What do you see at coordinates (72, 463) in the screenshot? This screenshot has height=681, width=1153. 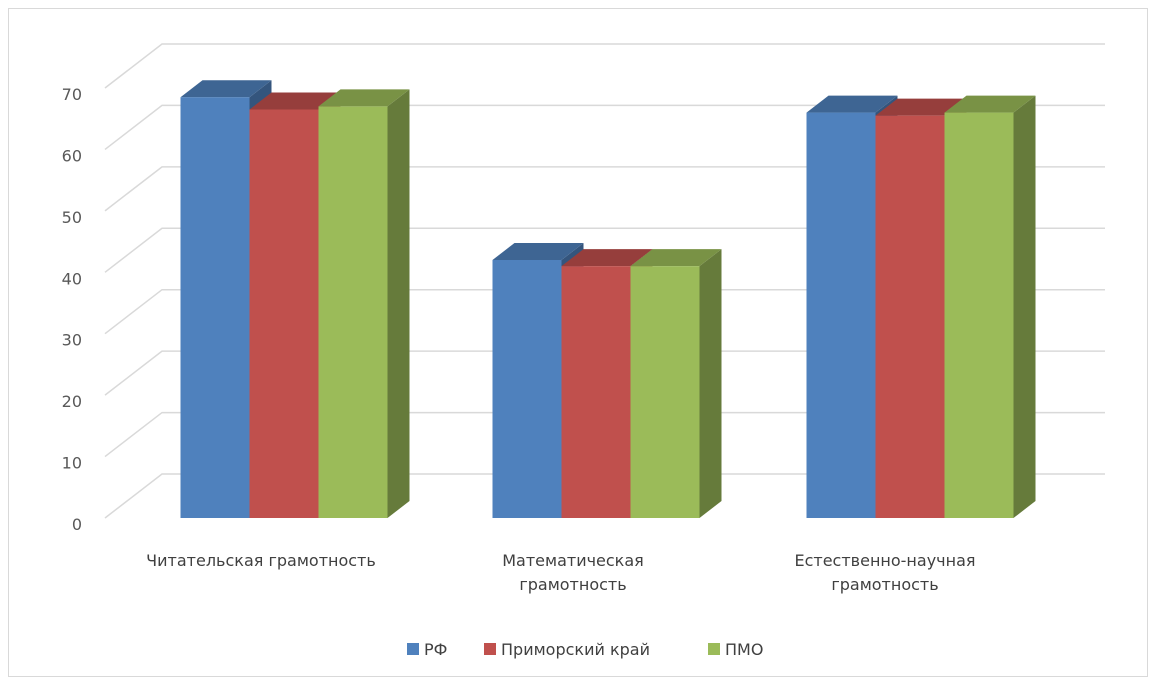 I see `y-tick-label: 10` at bounding box center [72, 463].